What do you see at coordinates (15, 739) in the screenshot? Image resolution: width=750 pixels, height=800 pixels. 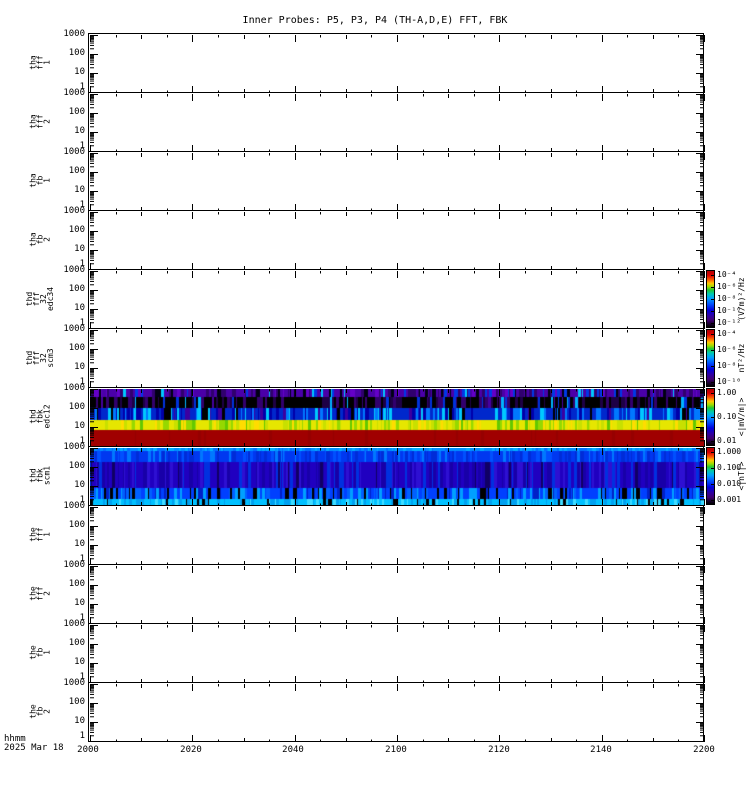 I see `x-axis-unit-label: hhmm` at bounding box center [15, 739].